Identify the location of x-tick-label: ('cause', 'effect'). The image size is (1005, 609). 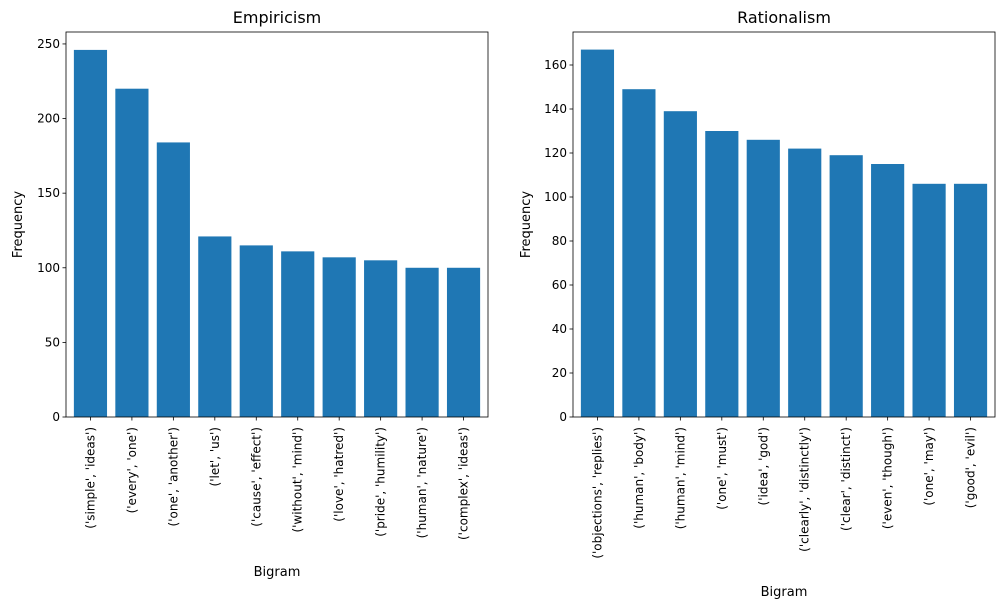
(256, 477).